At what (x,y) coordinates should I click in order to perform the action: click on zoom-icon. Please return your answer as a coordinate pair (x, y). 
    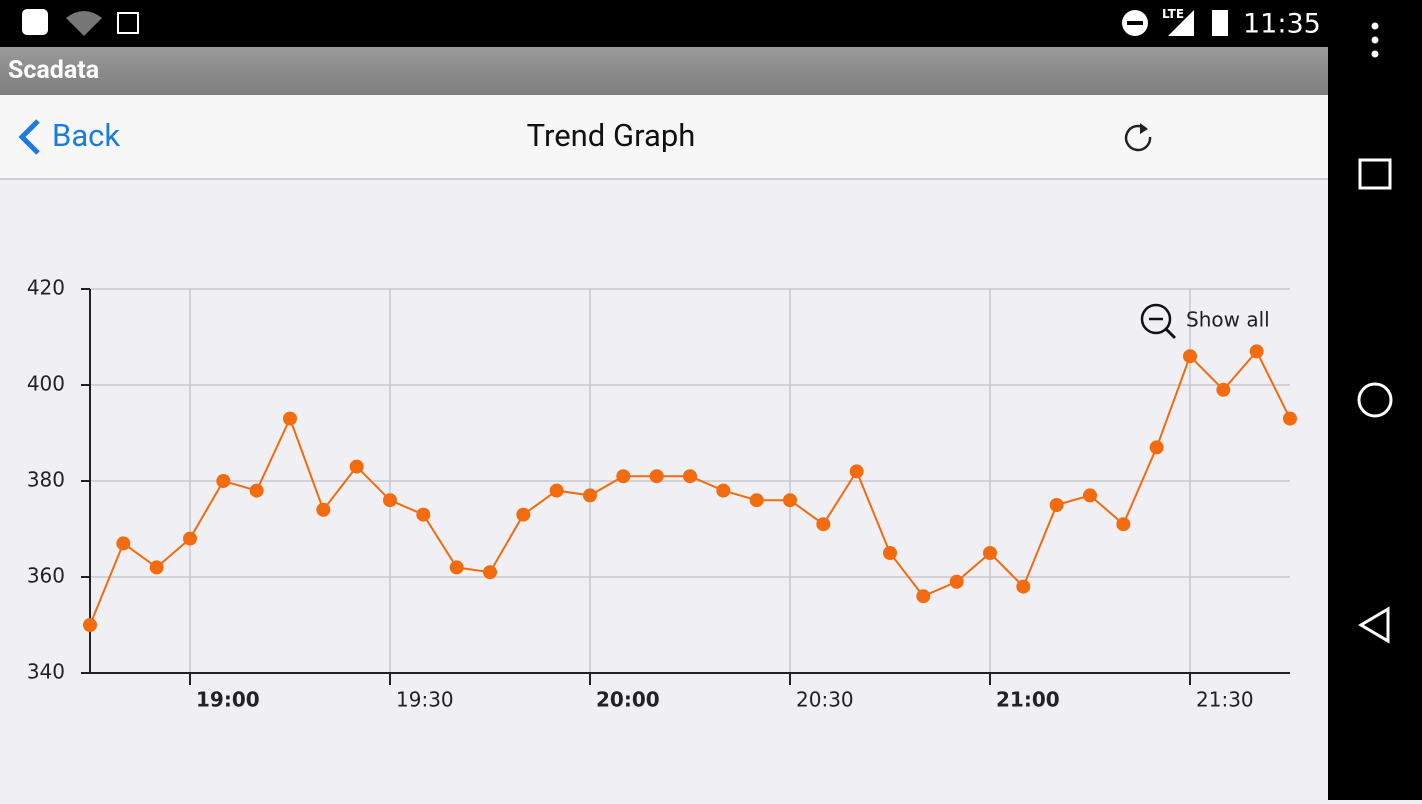
    Looking at the image, I should click on (1156, 319).